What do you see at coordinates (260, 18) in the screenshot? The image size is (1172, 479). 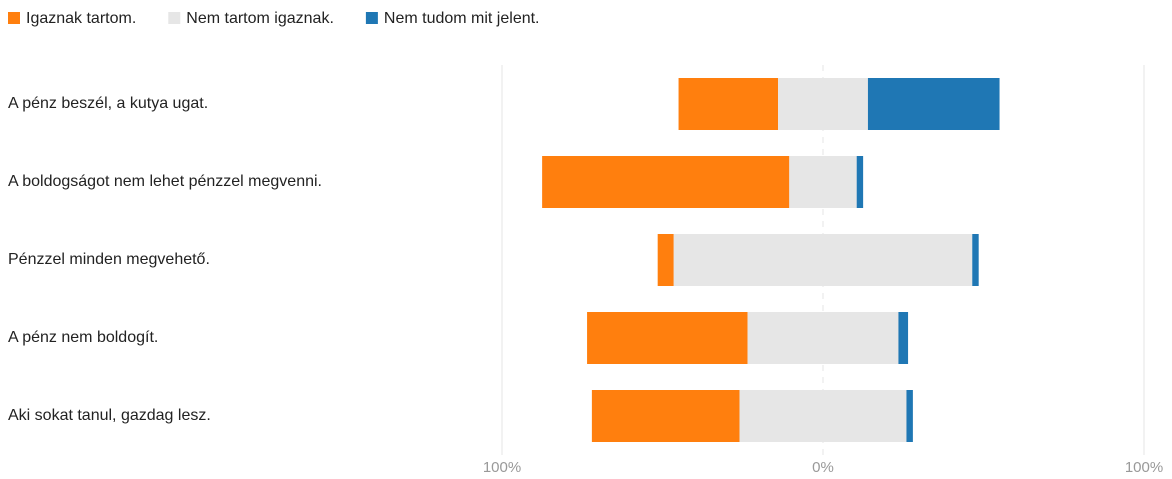 I see `legend-label: Nem tartom igaznak.` at bounding box center [260, 18].